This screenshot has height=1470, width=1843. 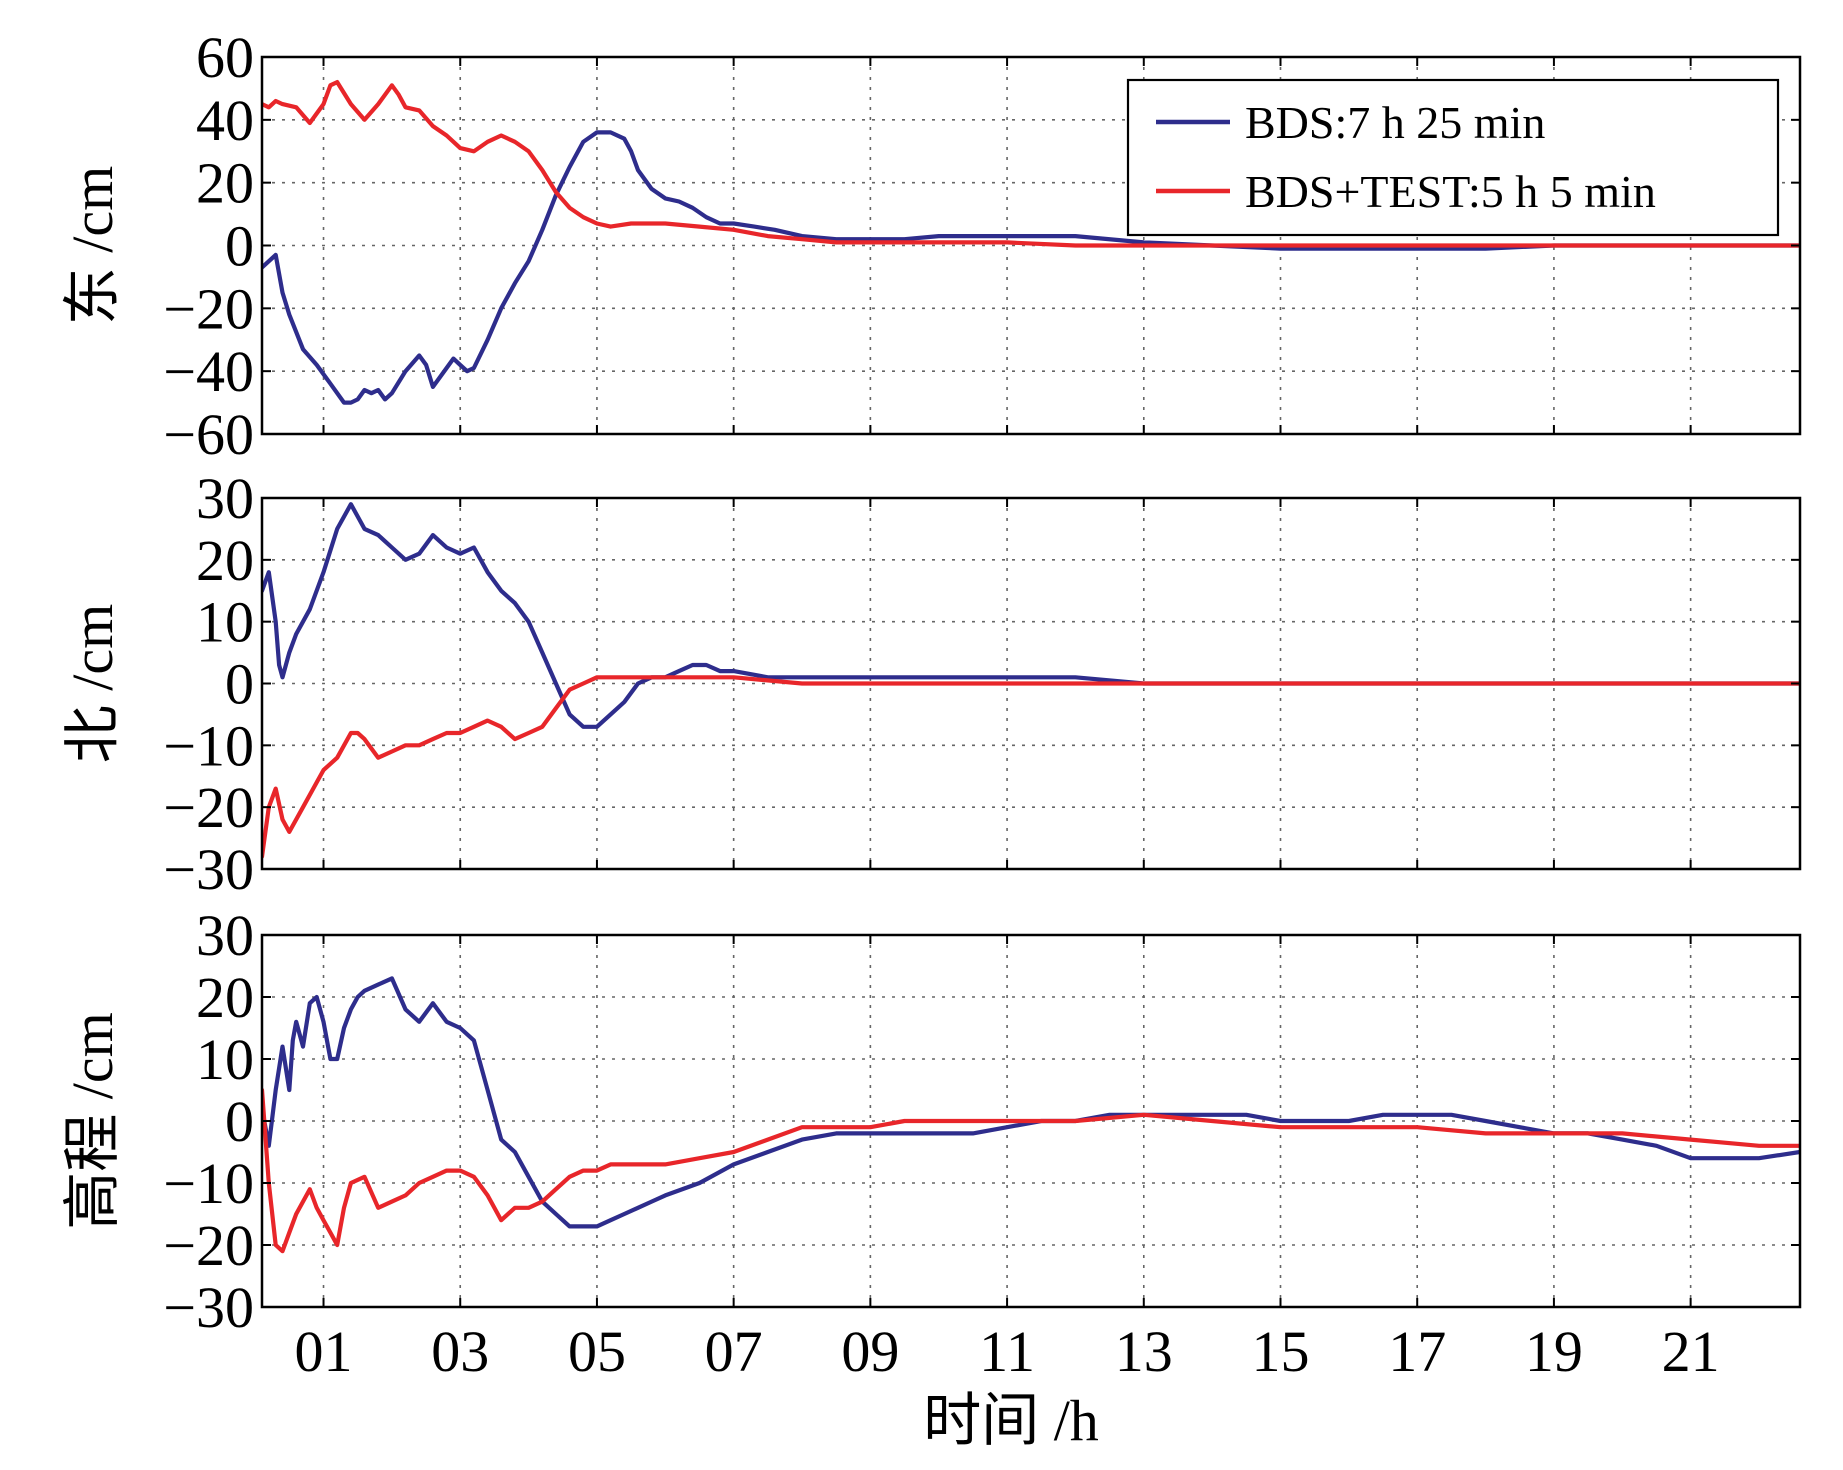 What do you see at coordinates (92, 245) in the screenshot?
I see `y-axis-label: 东 /cm` at bounding box center [92, 245].